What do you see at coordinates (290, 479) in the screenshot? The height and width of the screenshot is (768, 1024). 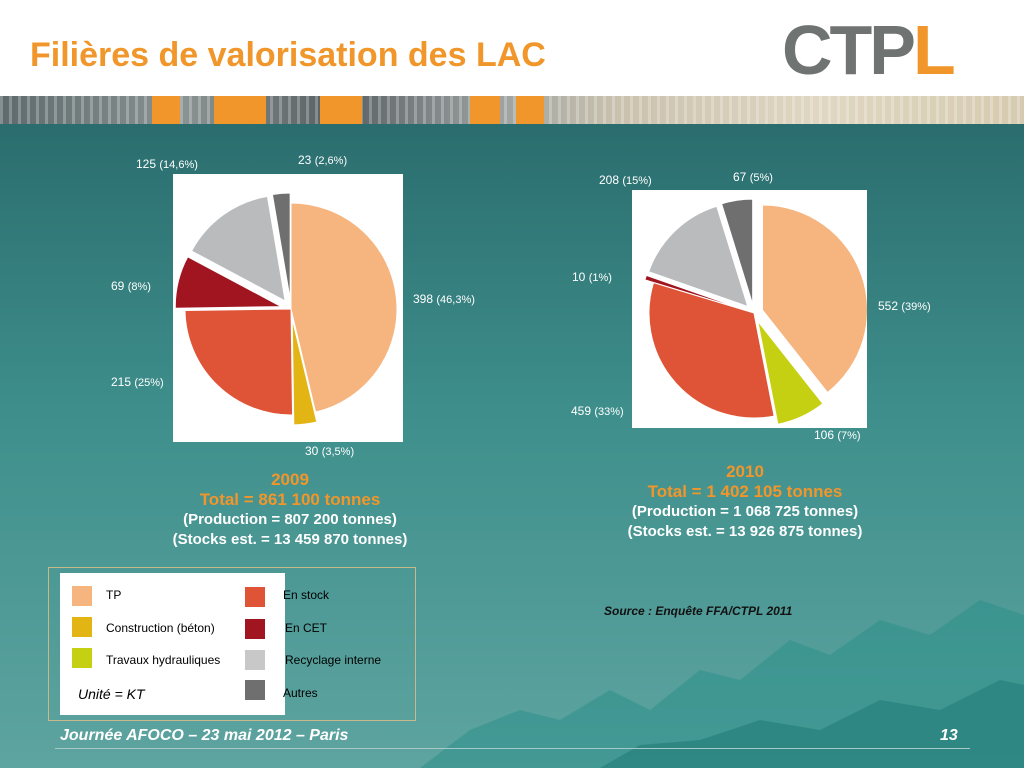 I see `caption-2009-year: 2009` at bounding box center [290, 479].